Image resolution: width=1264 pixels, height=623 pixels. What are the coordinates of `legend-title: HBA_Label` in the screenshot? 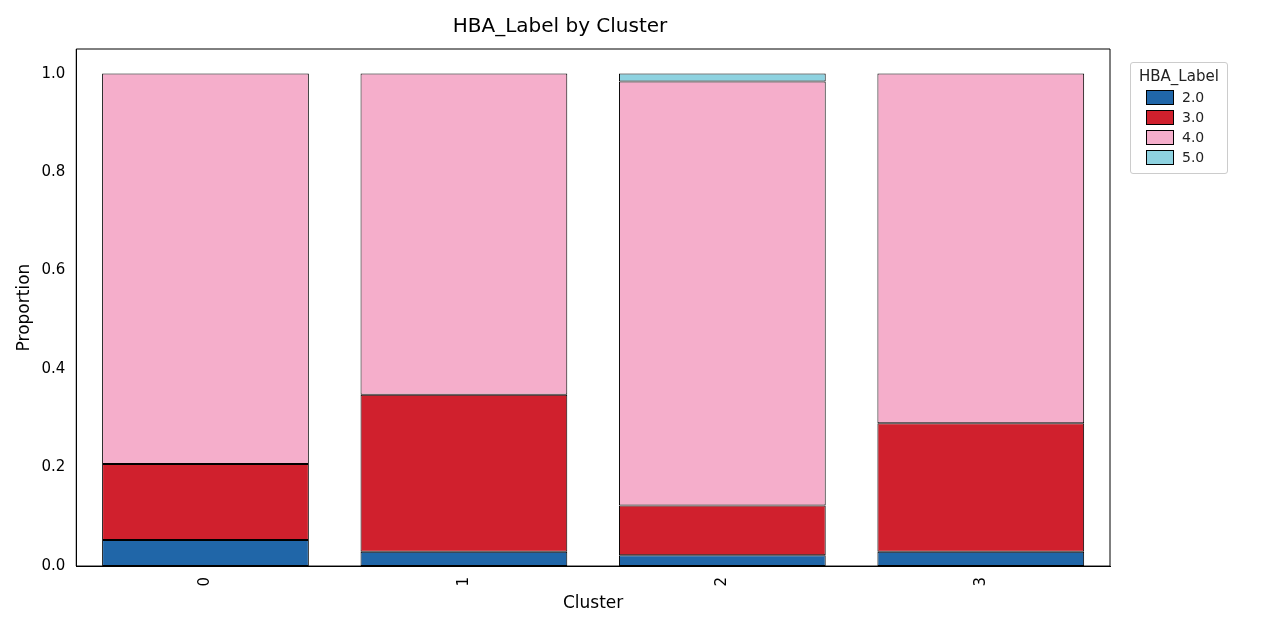 It's located at (1179, 76).